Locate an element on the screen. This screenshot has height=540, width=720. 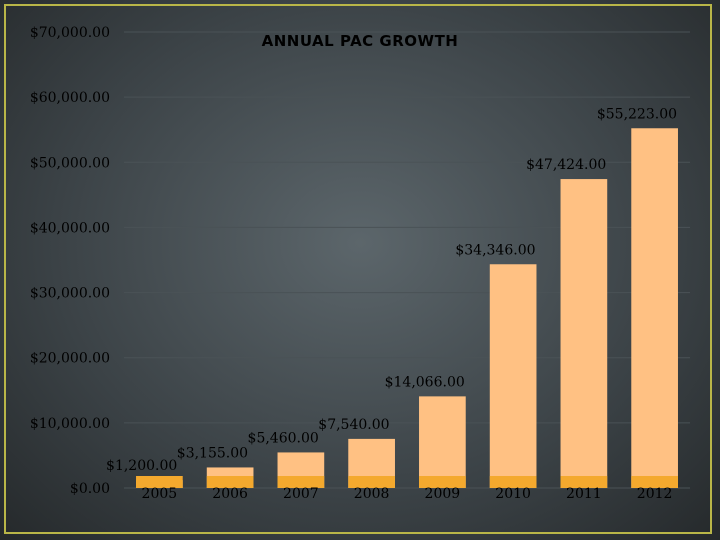
chart-title: ANNUAL PAC GROWTH is located at coordinates (360, 41).